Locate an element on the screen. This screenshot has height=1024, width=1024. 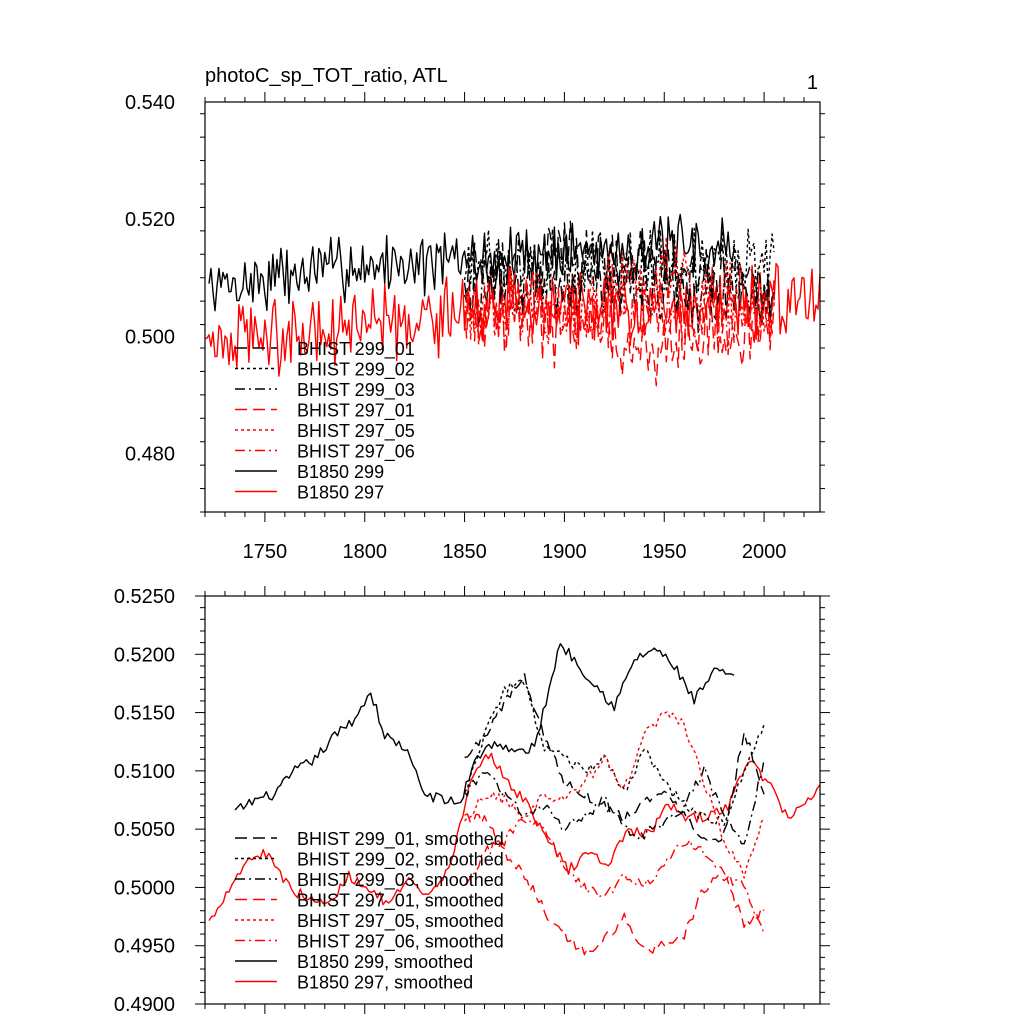
series-line-bhist-297-01-smoothed is located at coordinates (614, 884).